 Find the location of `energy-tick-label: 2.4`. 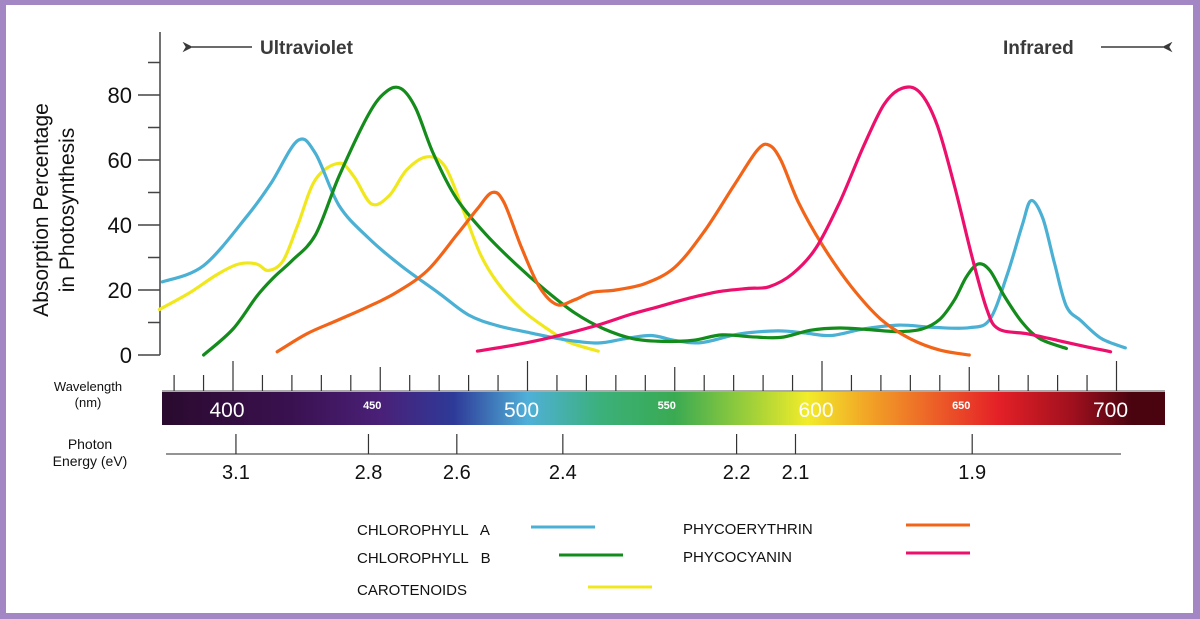

energy-tick-label: 2.4 is located at coordinates (563, 473).